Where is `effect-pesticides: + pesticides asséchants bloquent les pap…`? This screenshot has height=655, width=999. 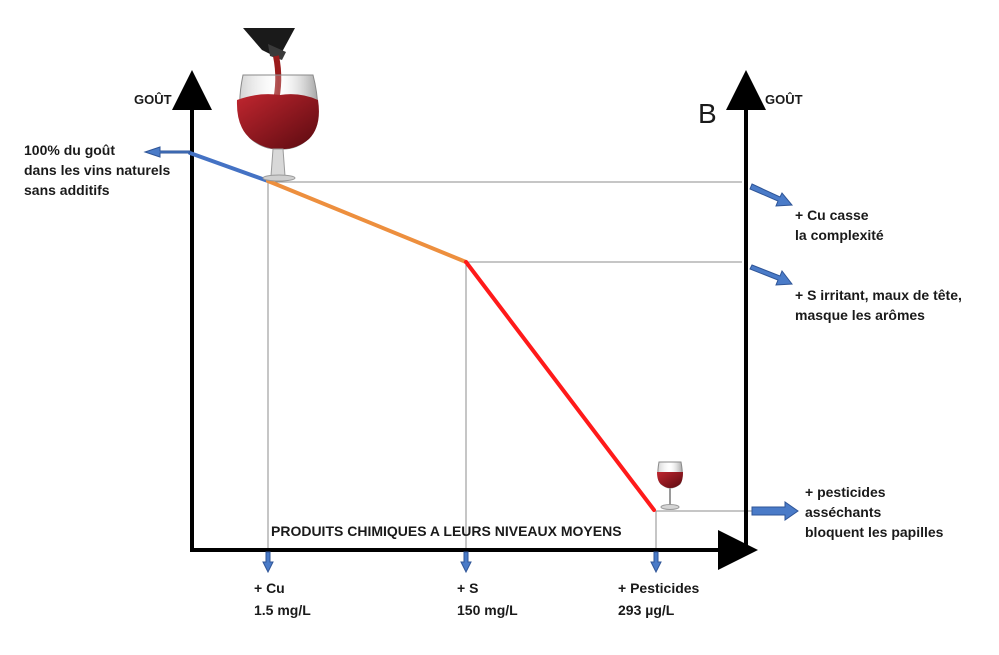 effect-pesticides: + pesticides asséchants bloquent les pap… is located at coordinates (874, 512).